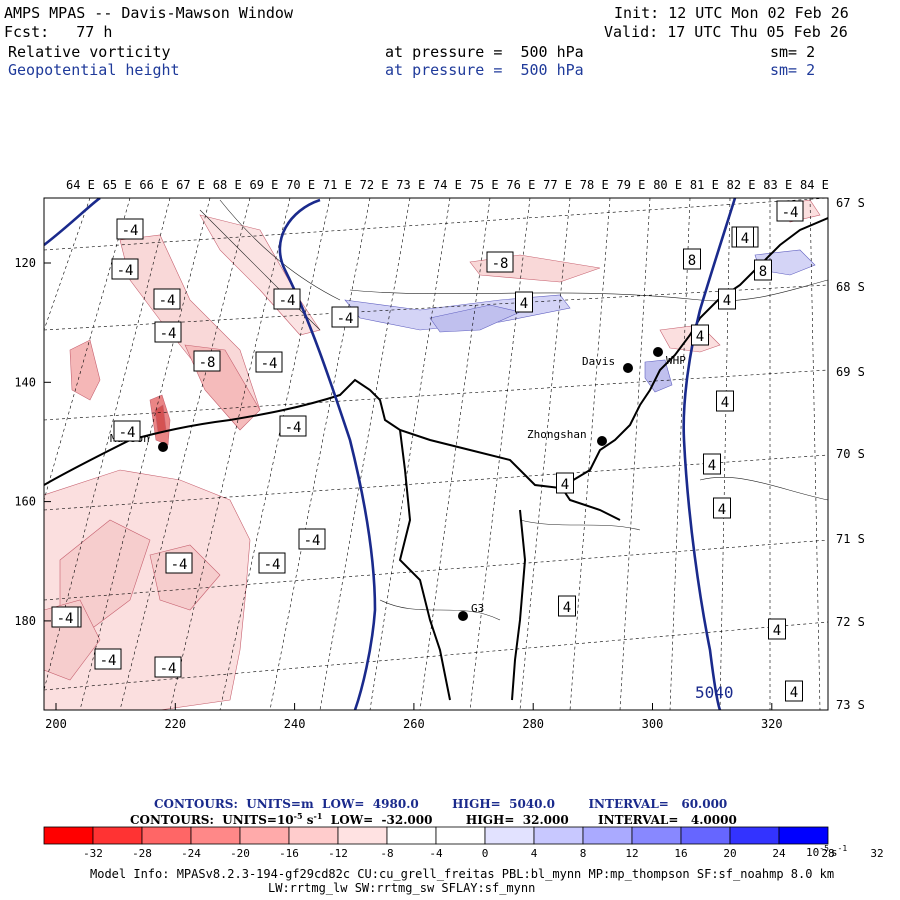  What do you see at coordinates (191, 853) in the screenshot?
I see `colorbar-label: -24` at bounding box center [191, 853].